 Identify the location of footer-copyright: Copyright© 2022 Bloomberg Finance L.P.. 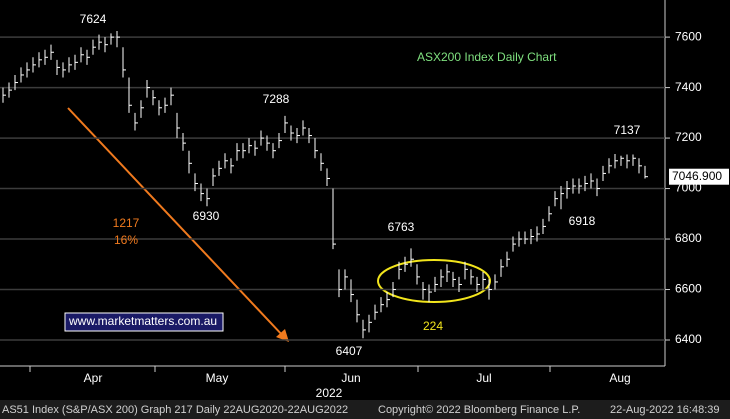
(479, 410).